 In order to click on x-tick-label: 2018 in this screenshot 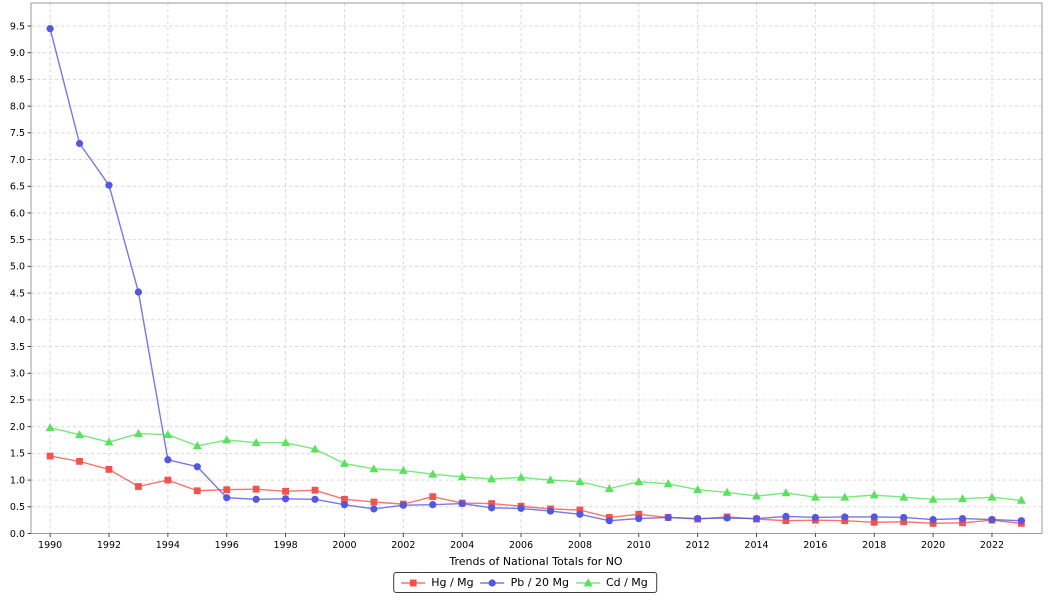, I will do `click(874, 545)`.